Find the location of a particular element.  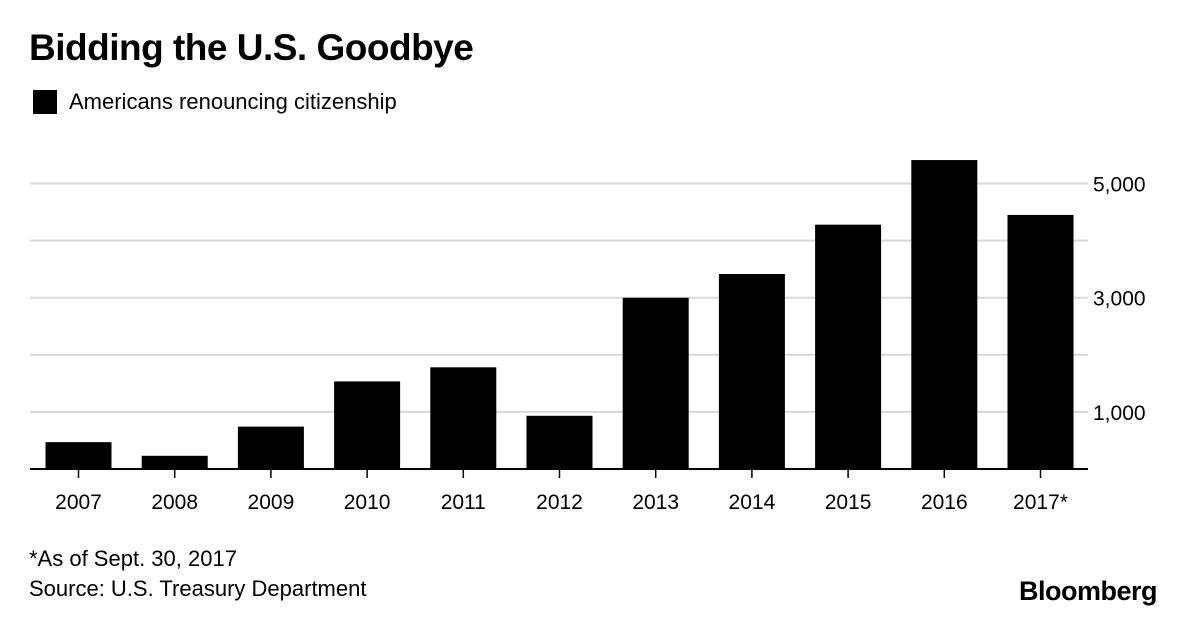

chart-title: Bidding the U.S. Goodbye is located at coordinates (251, 47).